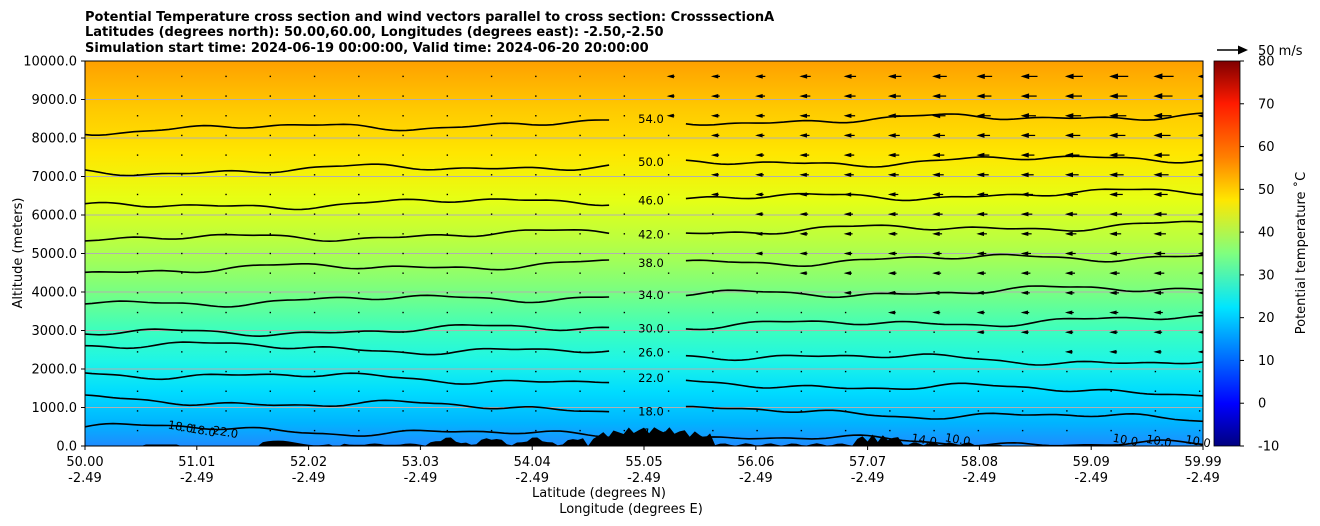 The width and height of the screenshot is (1320, 526). What do you see at coordinates (1262, 404) in the screenshot?
I see `colorbar-tick-label: 0` at bounding box center [1262, 404].